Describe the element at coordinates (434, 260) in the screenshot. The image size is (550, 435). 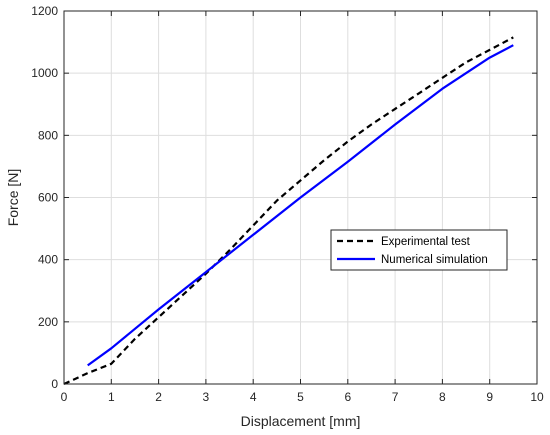
I see `legend-entry-numerical: Numerical simulation` at that location.